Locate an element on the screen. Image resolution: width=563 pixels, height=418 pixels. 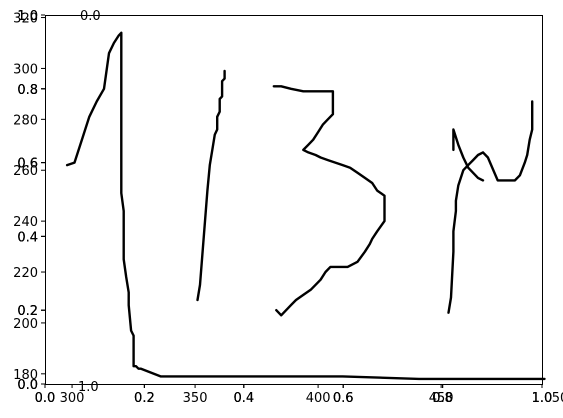
x-tick-label: 350 is located at coordinates (195, 398).